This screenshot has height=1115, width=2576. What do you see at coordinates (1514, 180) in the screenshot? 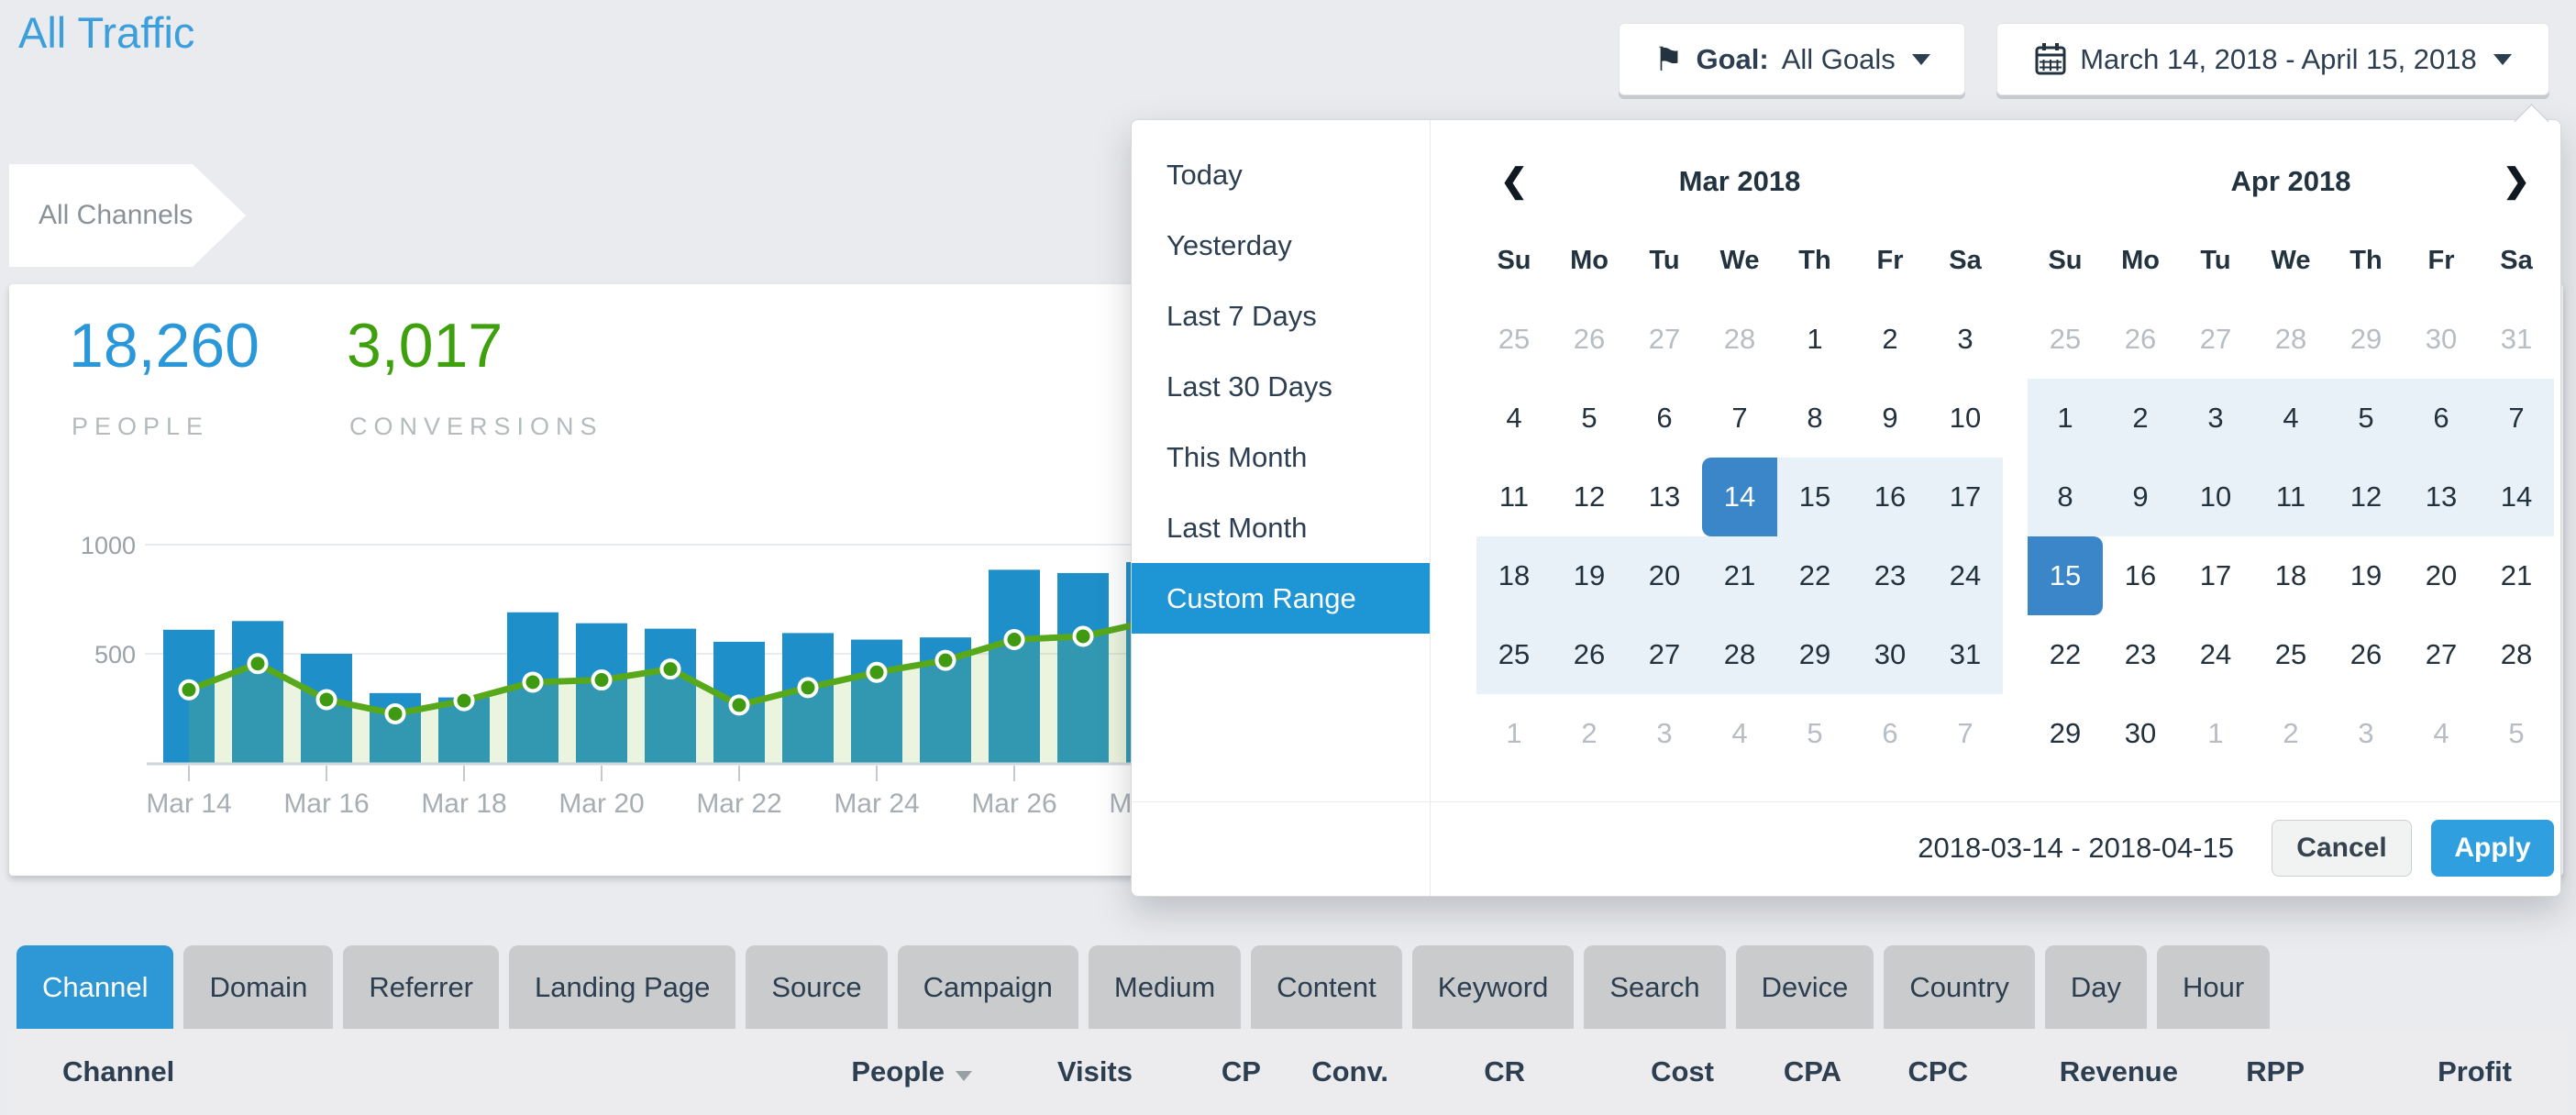
I see `prev-month-icon: ❮` at bounding box center [1514, 180].